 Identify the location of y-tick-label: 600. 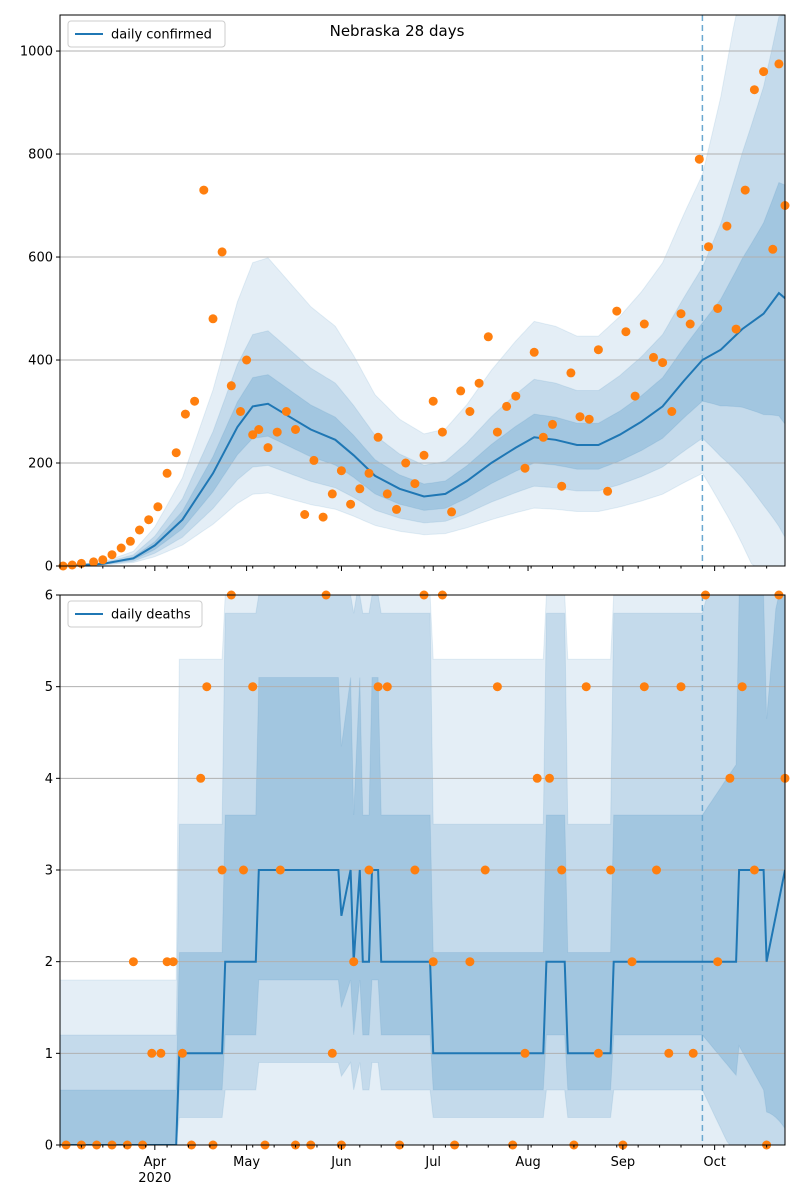
(40, 258).